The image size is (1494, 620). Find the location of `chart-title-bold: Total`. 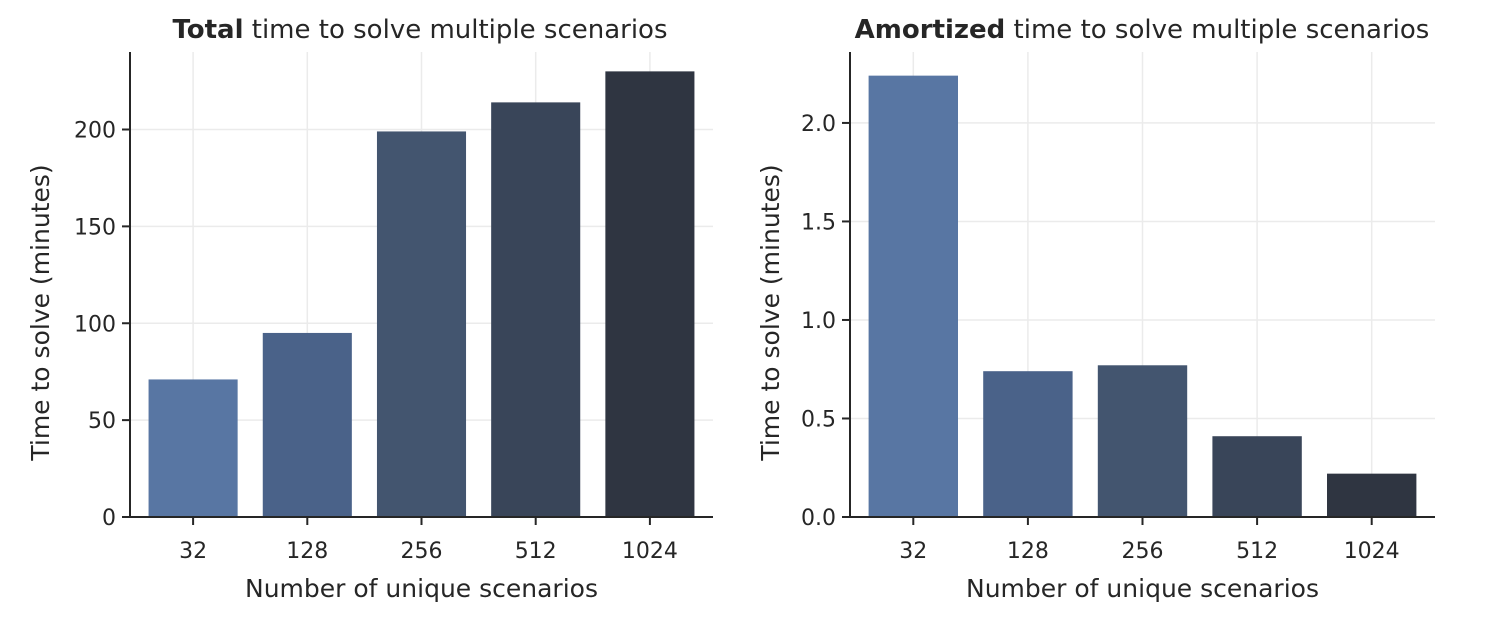

chart-title-bold: Total is located at coordinates (207, 30).